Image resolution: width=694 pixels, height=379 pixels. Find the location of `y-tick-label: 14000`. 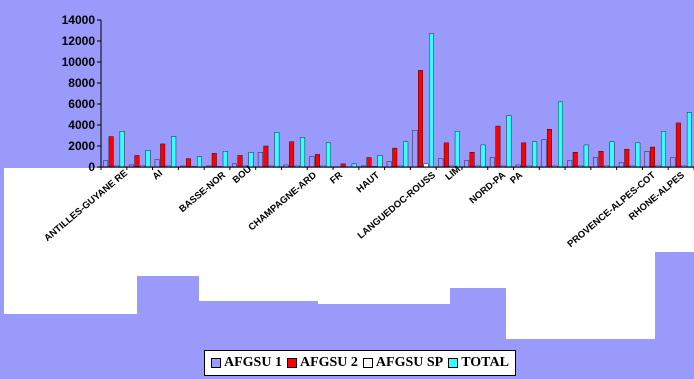

y-tick-label: 14000 is located at coordinates (79, 20).